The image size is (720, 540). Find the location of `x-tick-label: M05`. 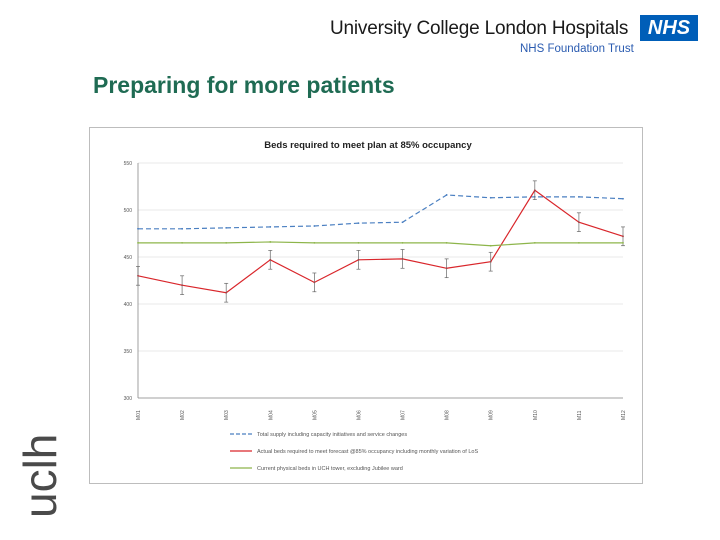

x-tick-label: M05 is located at coordinates (315, 415).